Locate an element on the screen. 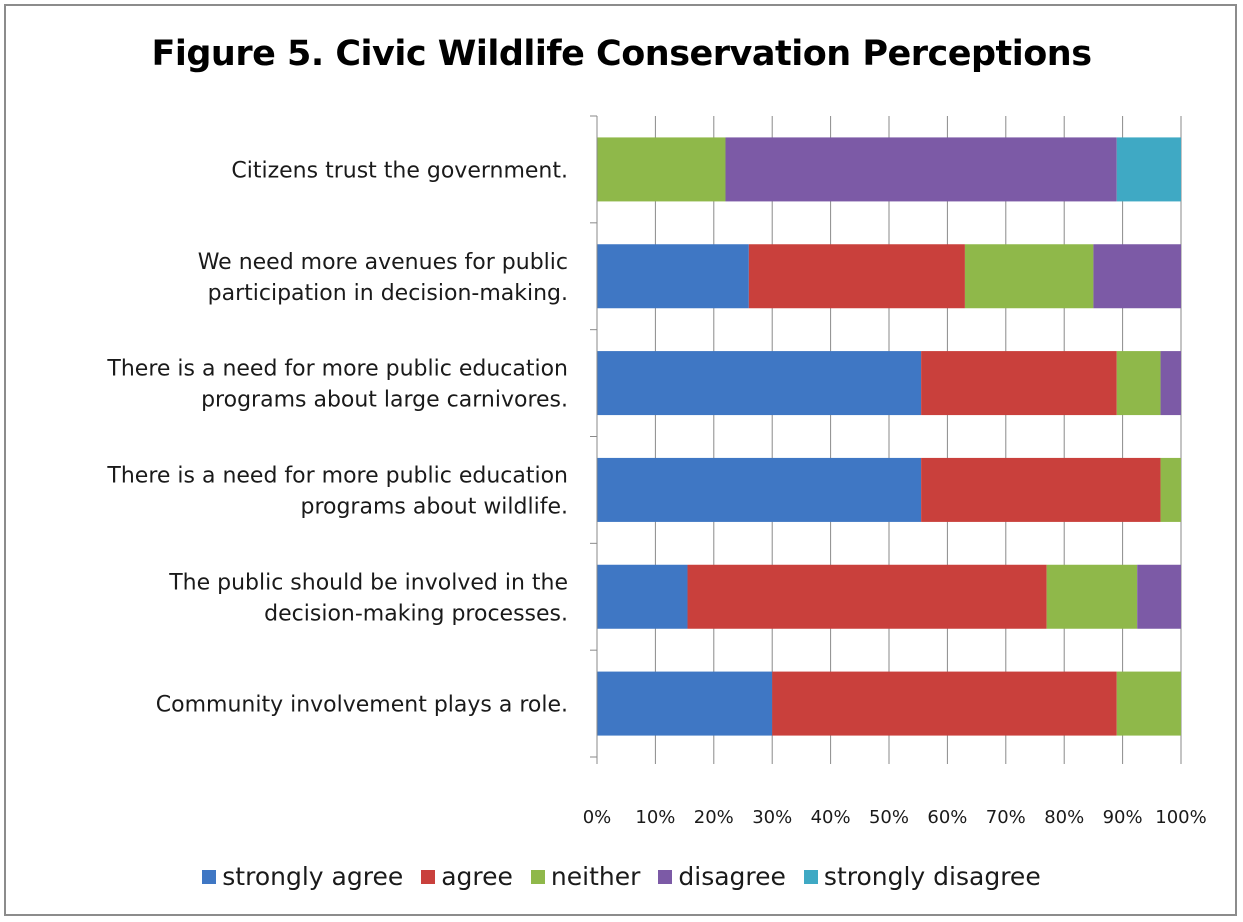 The width and height of the screenshot is (1243, 922). legend-item: agree is located at coordinates (467, 876).